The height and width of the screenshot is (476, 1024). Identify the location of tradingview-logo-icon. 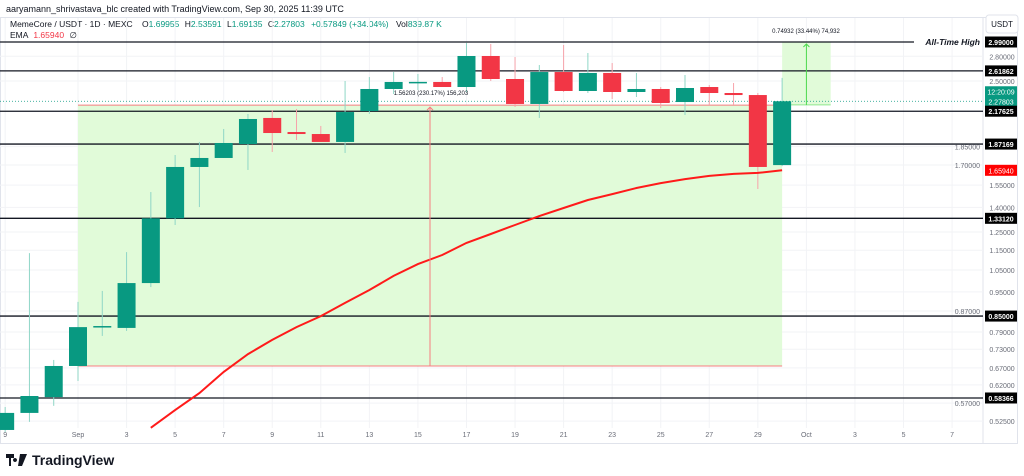
(16, 460).